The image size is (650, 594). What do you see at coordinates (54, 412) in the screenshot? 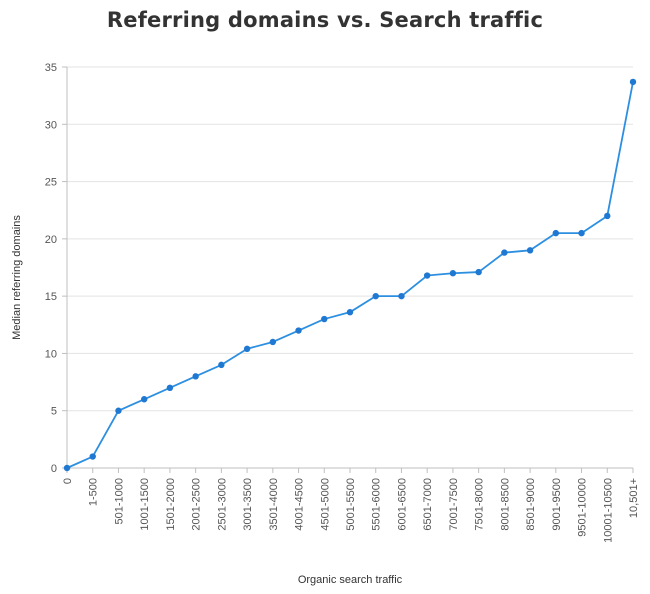
I see `y-tick-label: 5` at bounding box center [54, 412].